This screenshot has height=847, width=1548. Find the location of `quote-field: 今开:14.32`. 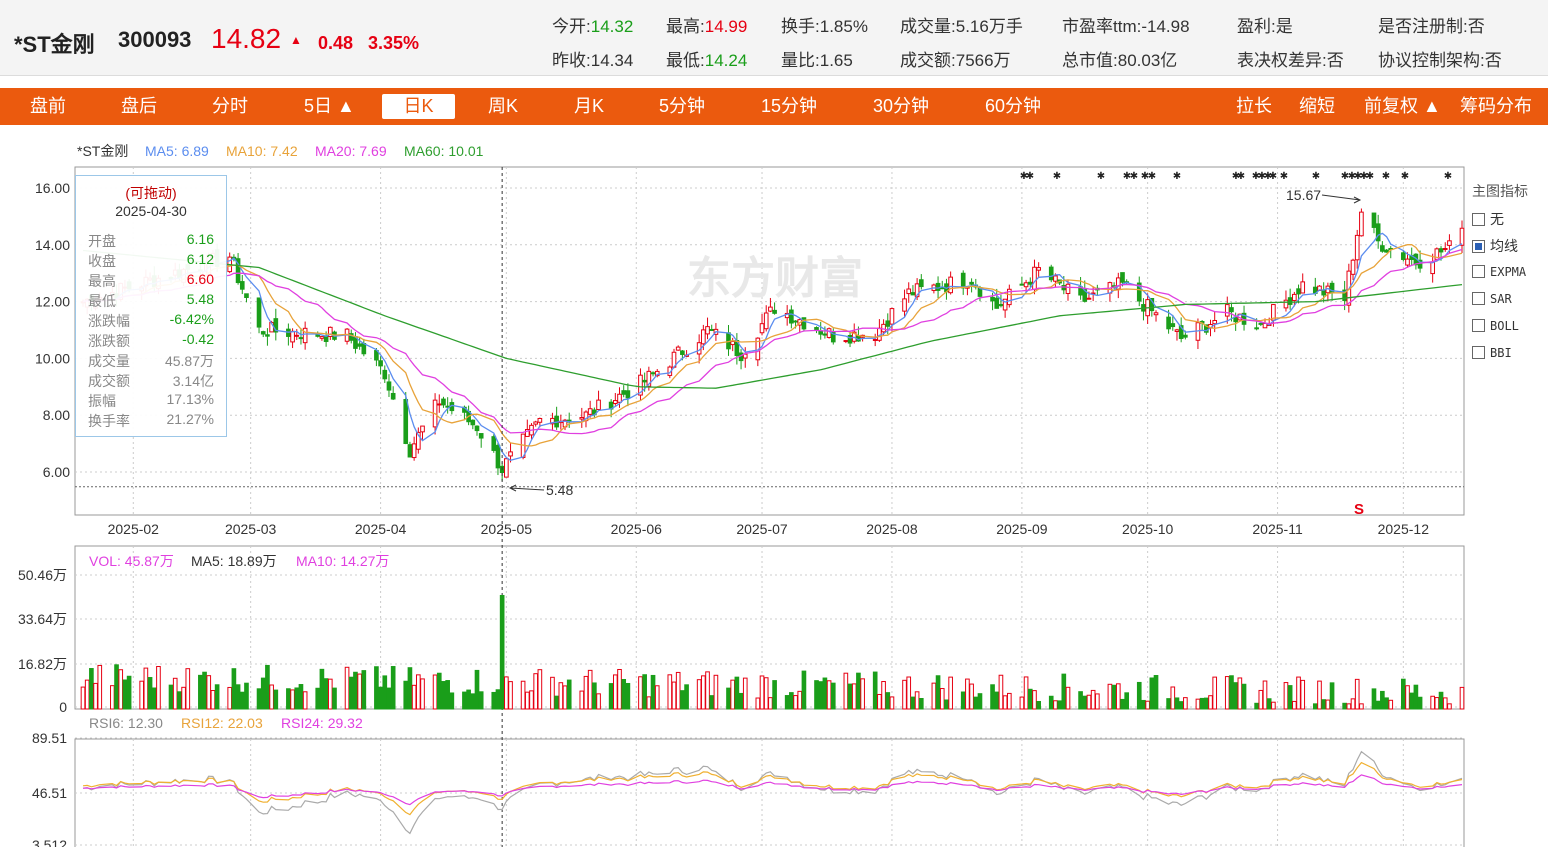

quote-field: 今开:14.32 is located at coordinates (592, 24).